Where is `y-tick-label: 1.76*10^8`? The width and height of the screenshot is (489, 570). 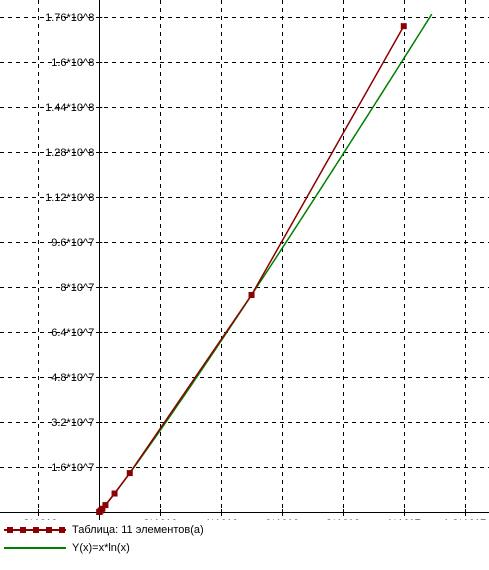
y-tick-label: 1.76*10^8 is located at coordinates (69, 18).